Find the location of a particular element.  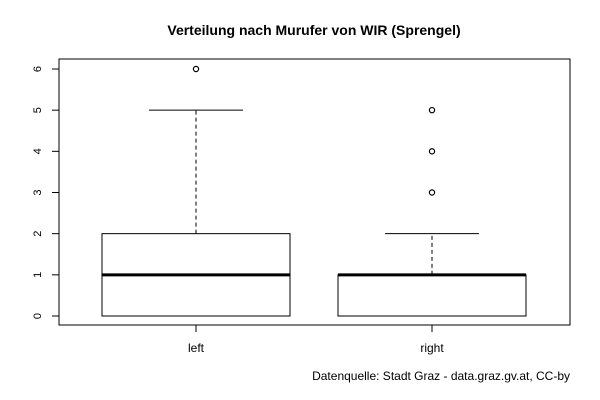

y-tick-label: 0 is located at coordinates (38, 316).